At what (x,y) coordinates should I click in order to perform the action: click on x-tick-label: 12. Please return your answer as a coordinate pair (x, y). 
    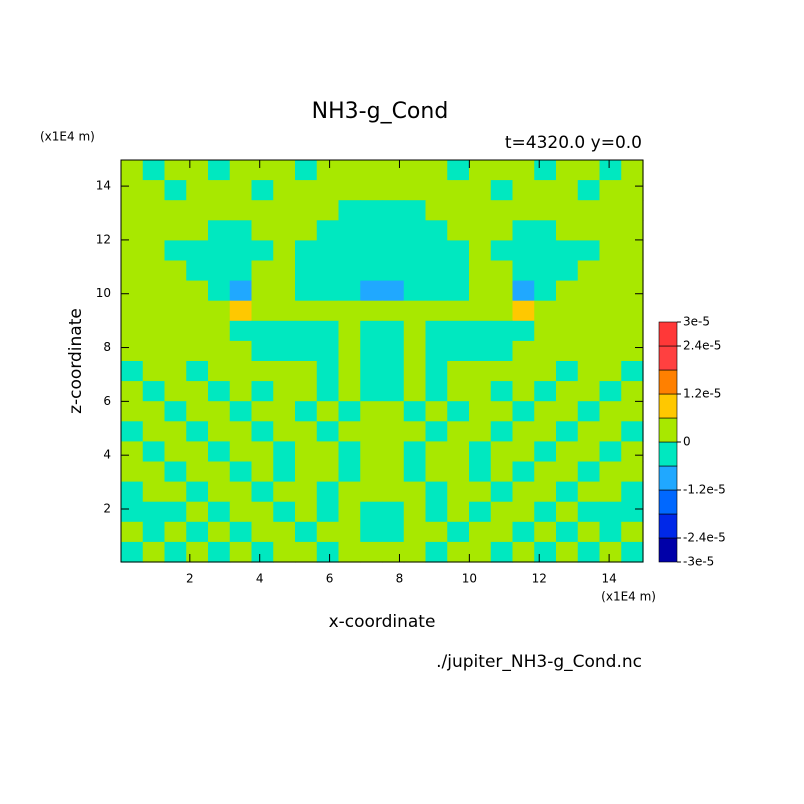
    Looking at the image, I should click on (539, 579).